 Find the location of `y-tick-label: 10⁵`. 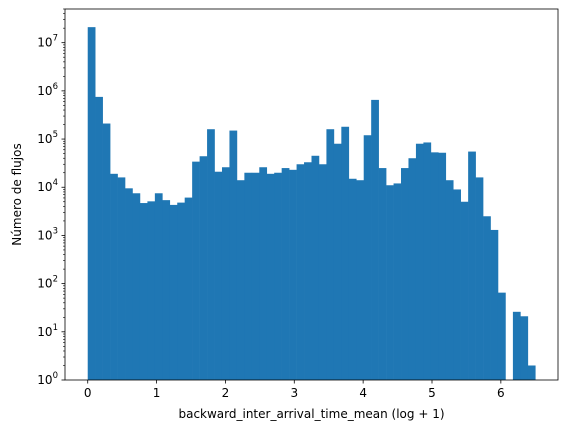

y-tick-label: 10⁵ is located at coordinates (47, 138).